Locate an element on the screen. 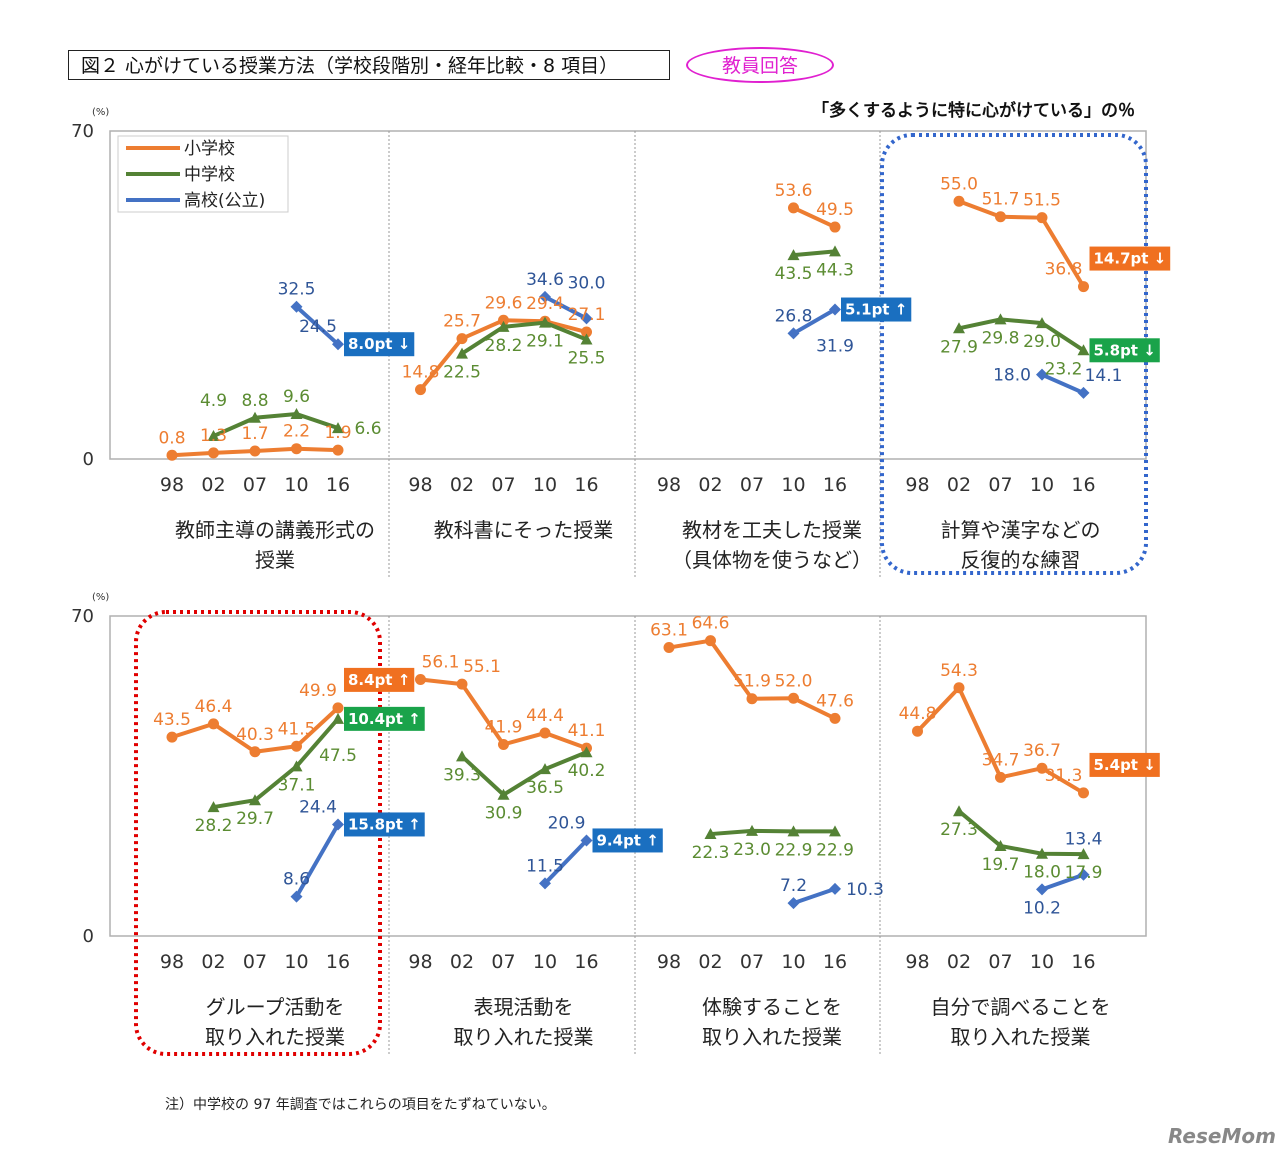 This screenshot has height=1159, width=1280. data-label: 25.7 is located at coordinates (462, 322).